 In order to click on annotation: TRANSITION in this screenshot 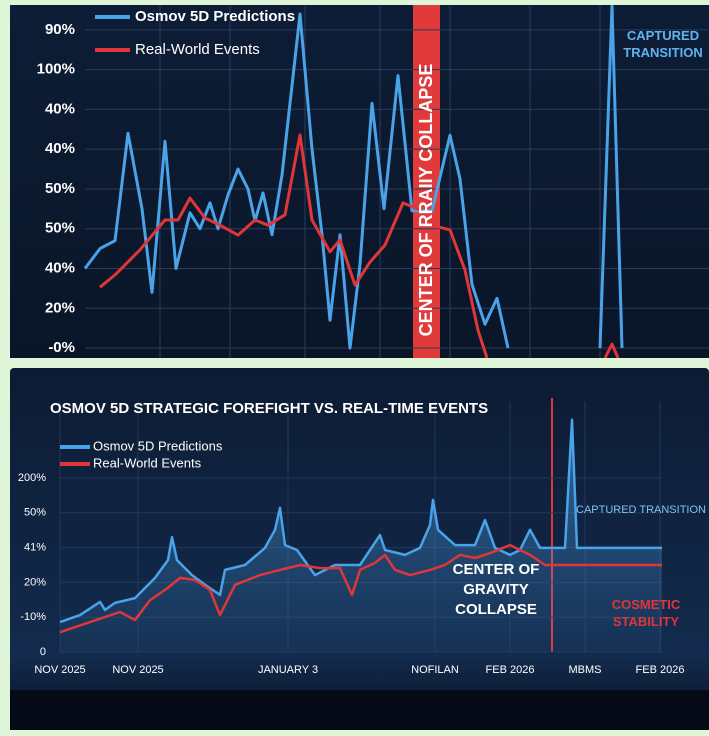, I will do `click(662, 52)`.